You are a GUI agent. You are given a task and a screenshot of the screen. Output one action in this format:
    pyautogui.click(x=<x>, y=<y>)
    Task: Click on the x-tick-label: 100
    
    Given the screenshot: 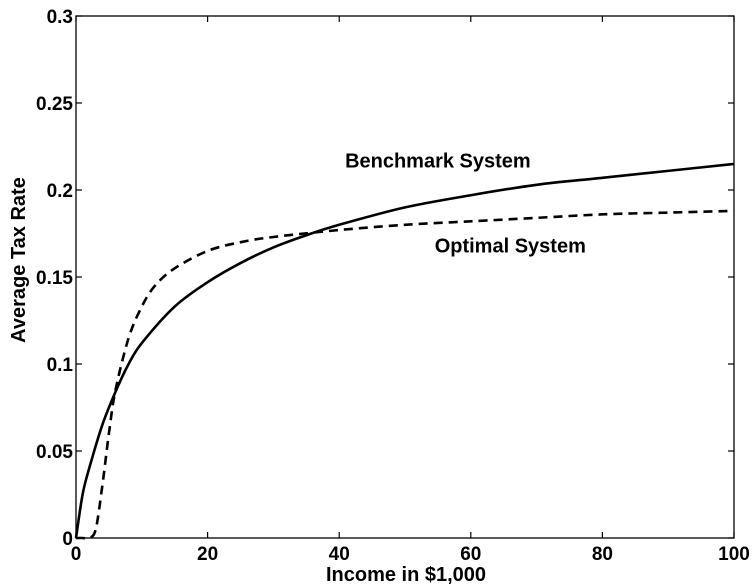 What is the action you would take?
    pyautogui.click(x=734, y=554)
    